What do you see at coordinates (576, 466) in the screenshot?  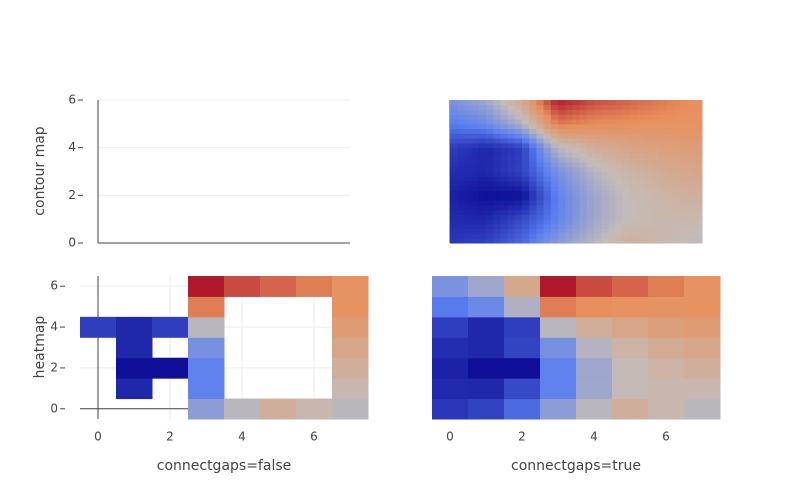 I see `x-axis-title: connectgaps=true` at bounding box center [576, 466].